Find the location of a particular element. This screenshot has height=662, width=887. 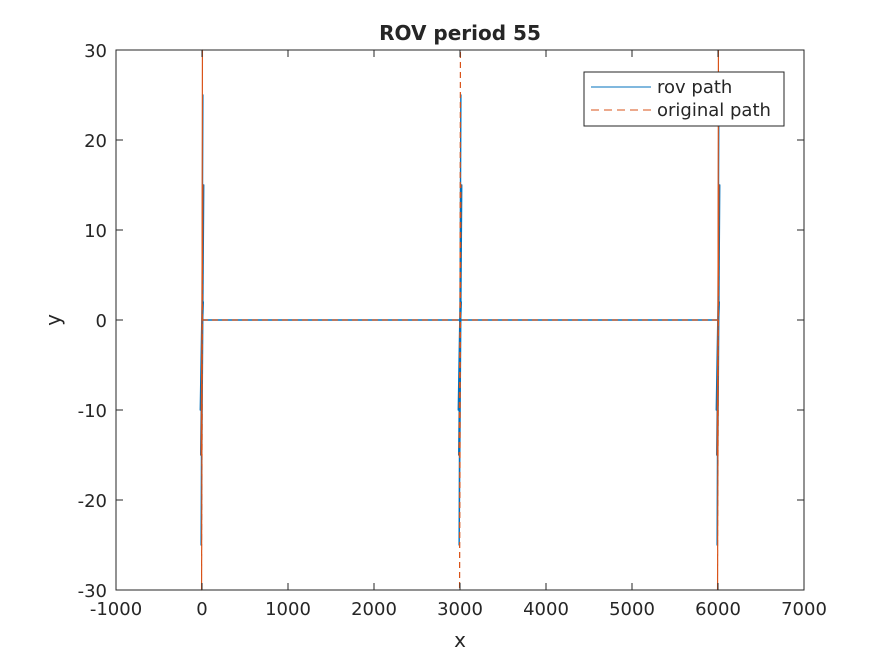

y-tick-label: -10 is located at coordinates (92, 411).